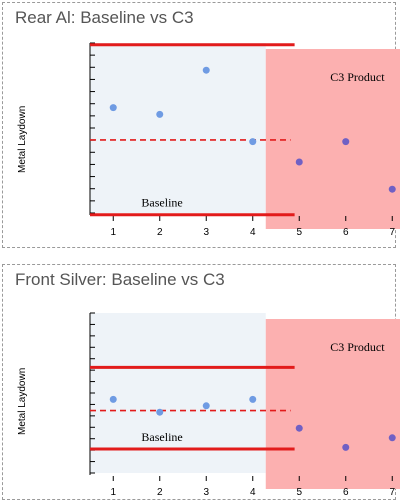 The image size is (400, 502). I want to click on chart-title: Front Silver: Baseline vs C3, so click(120, 279).